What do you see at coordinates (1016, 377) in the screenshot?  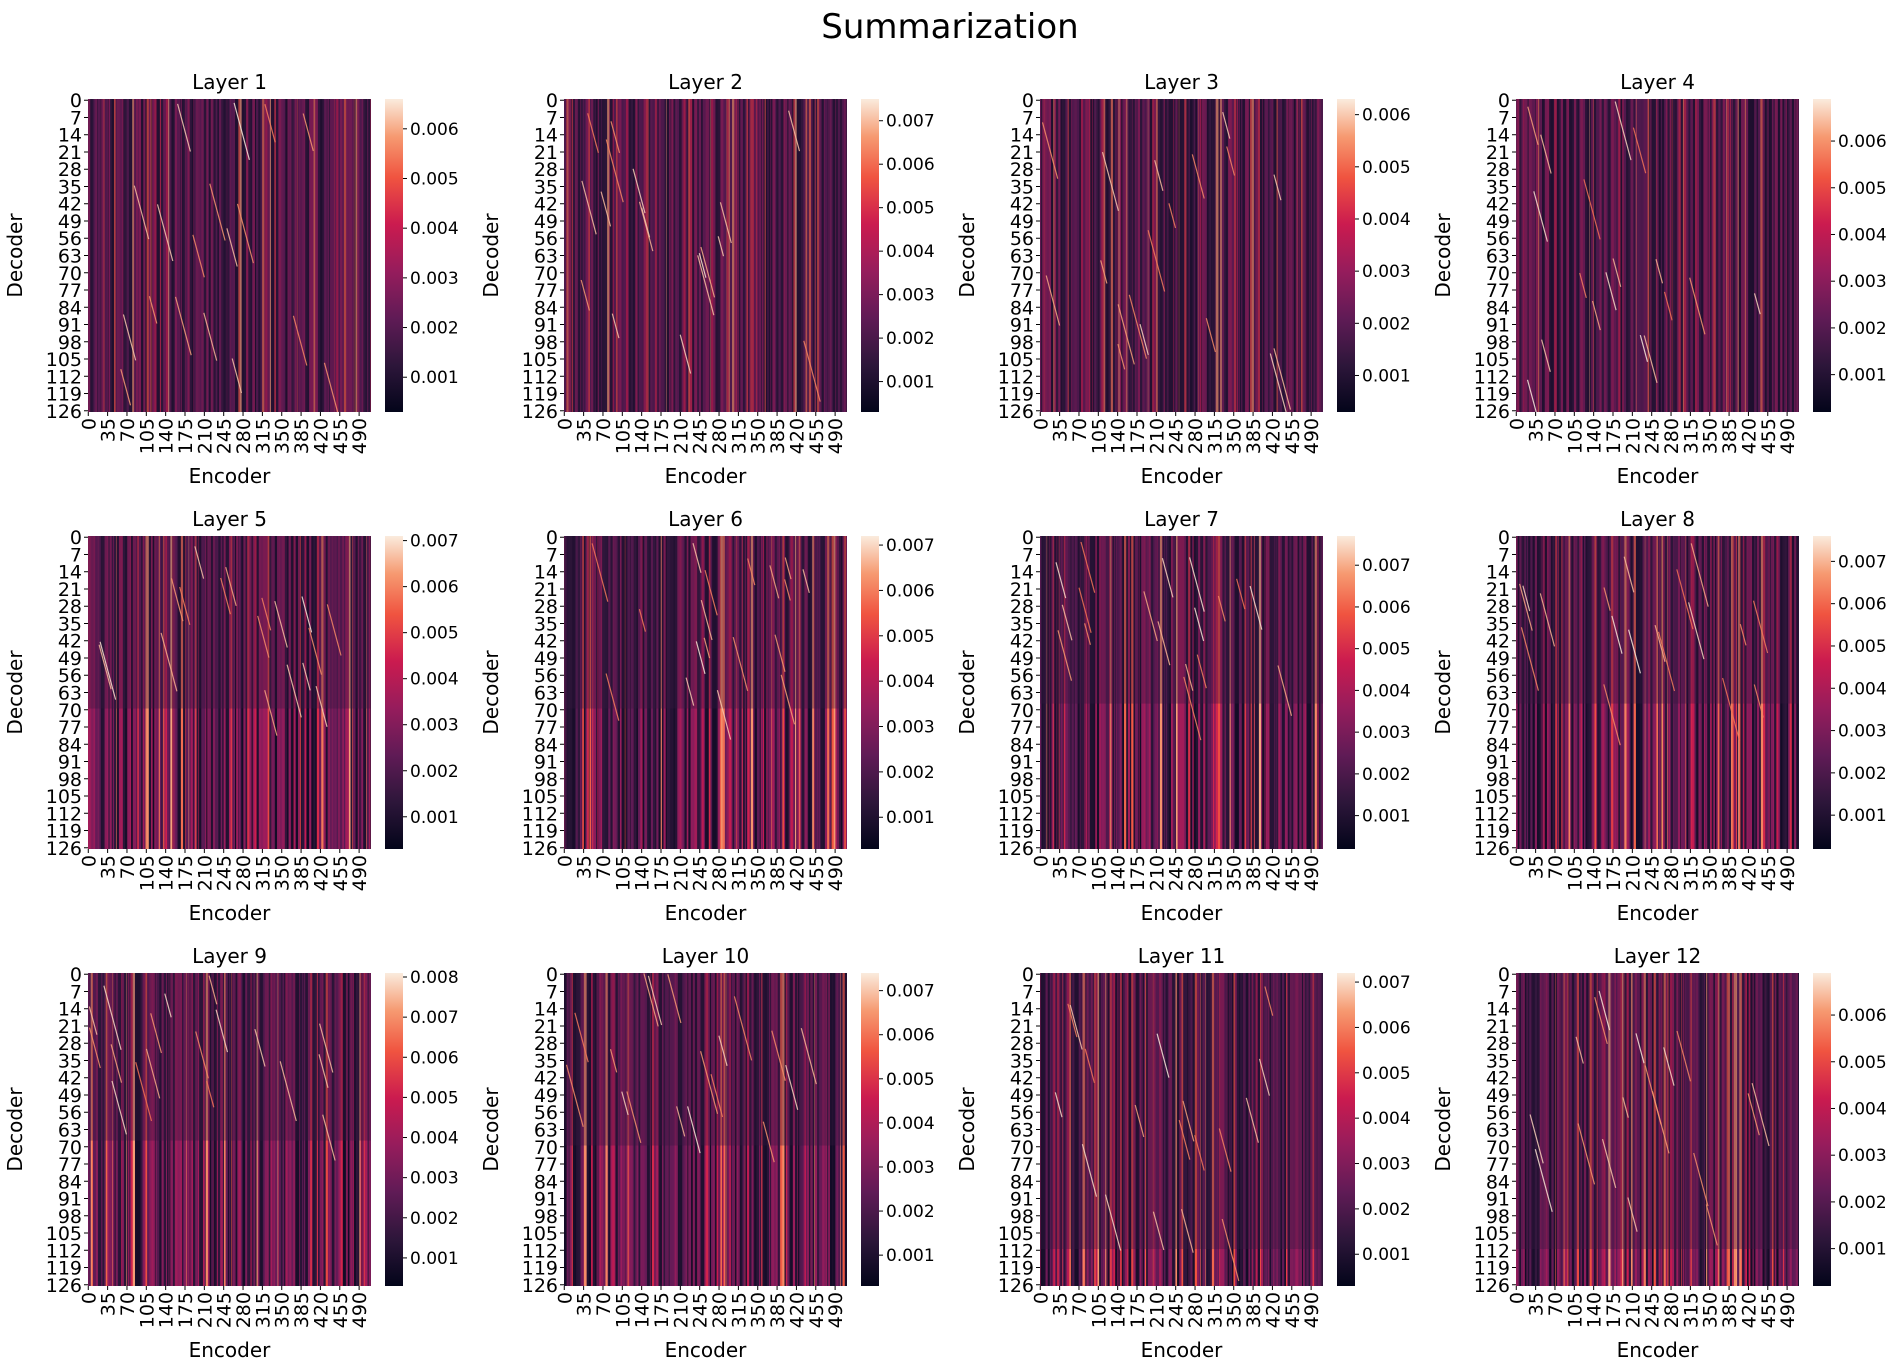 I see `y-tick-label: 112` at bounding box center [1016, 377].